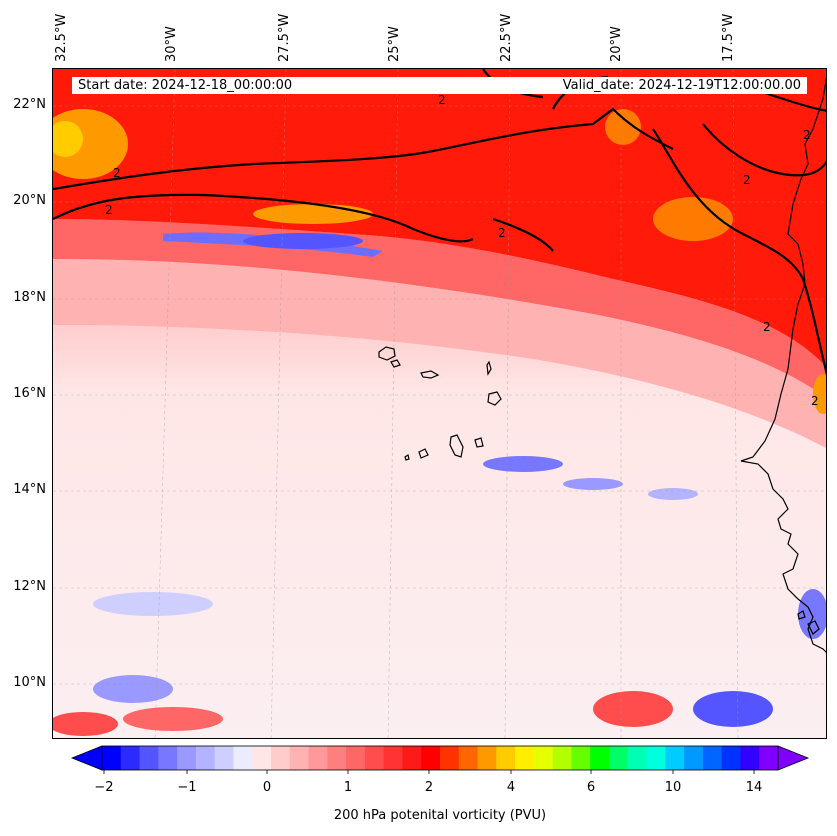 Image resolution: width=837 pixels, height=836 pixels. Describe the element at coordinates (616, 44) in the screenshot. I see `lon-label-20w: 20°W` at that location.